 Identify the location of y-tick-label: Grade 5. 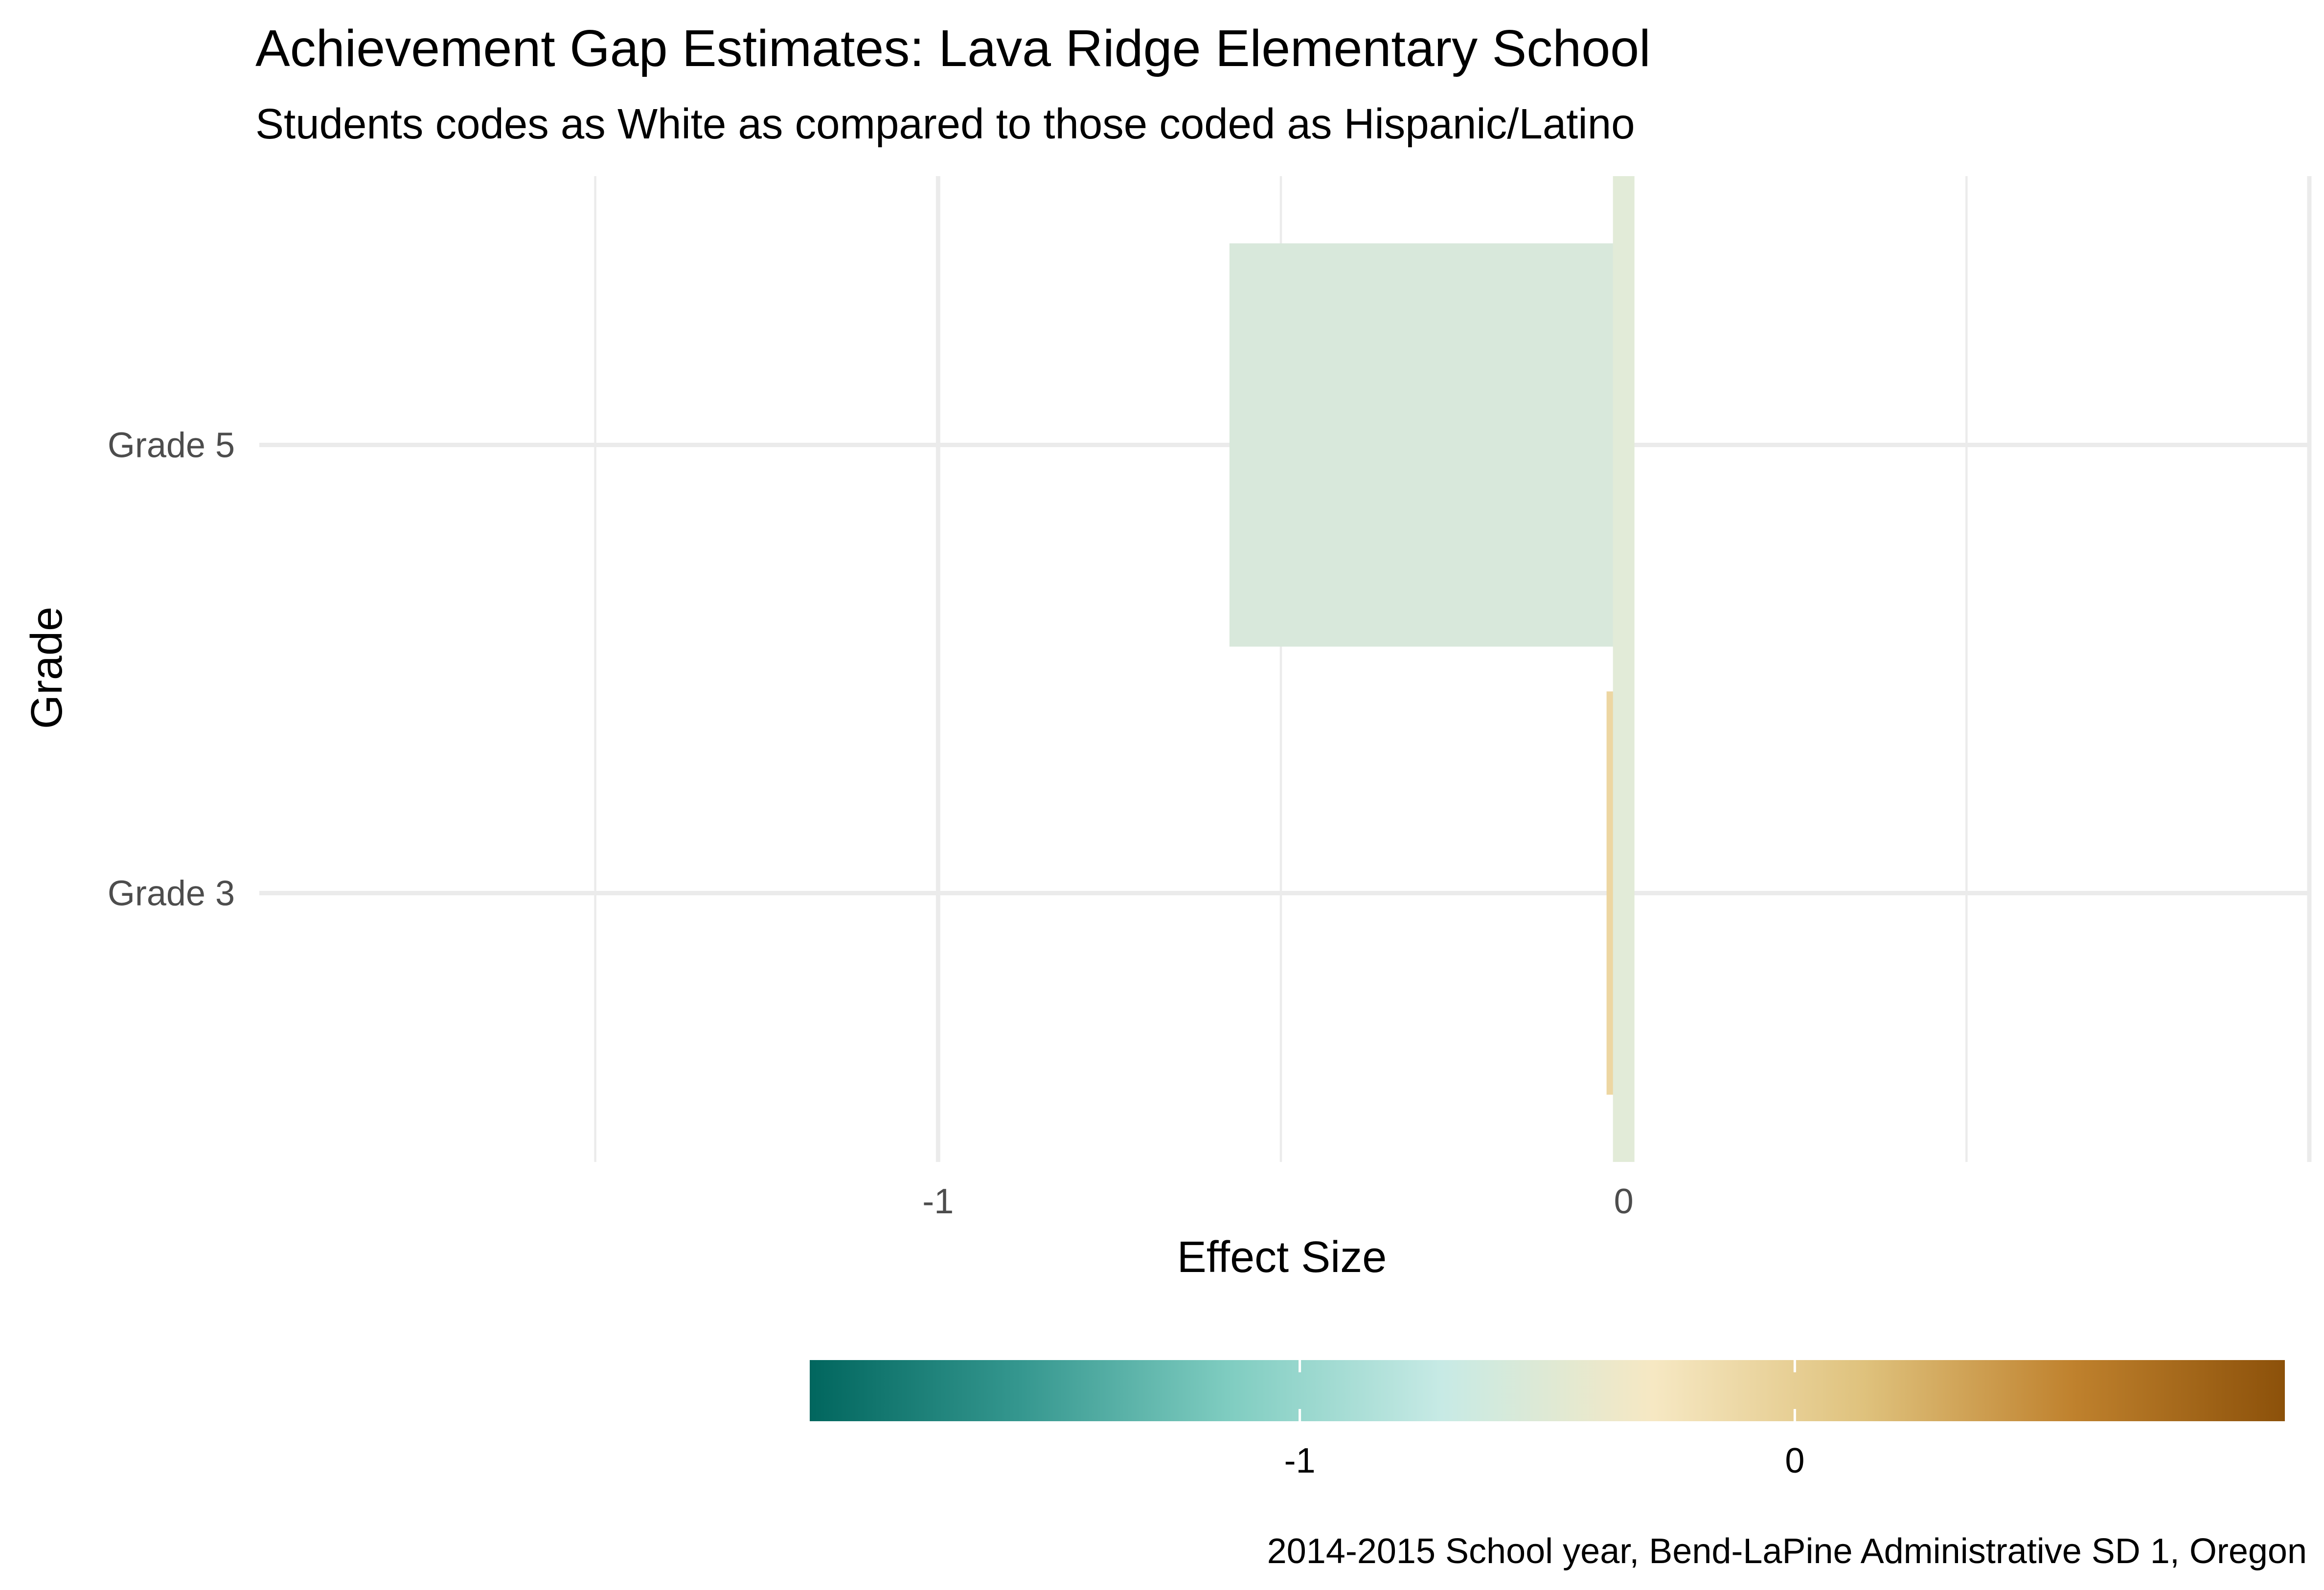
(171, 446).